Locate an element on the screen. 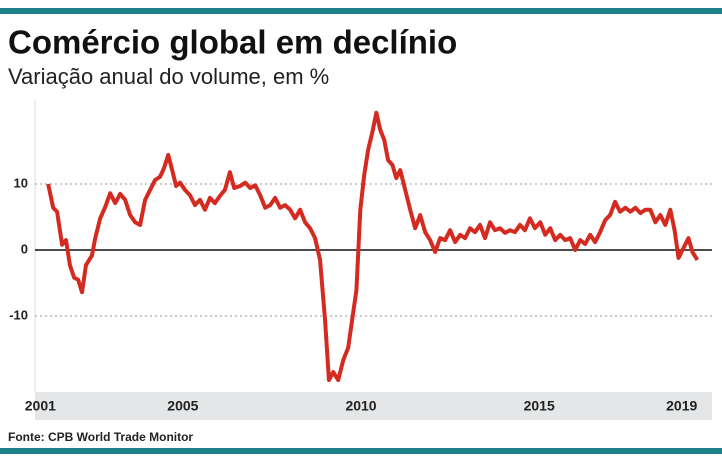 The width and height of the screenshot is (722, 463). top-bar is located at coordinates (361, 11).